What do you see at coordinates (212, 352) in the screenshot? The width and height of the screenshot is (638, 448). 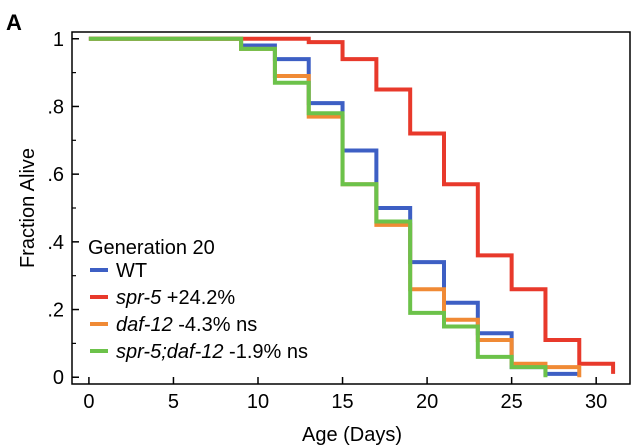 I see `legend-label-spr-5-daf-12: spr-5;daf-12 -1.9% ns` at bounding box center [212, 352].